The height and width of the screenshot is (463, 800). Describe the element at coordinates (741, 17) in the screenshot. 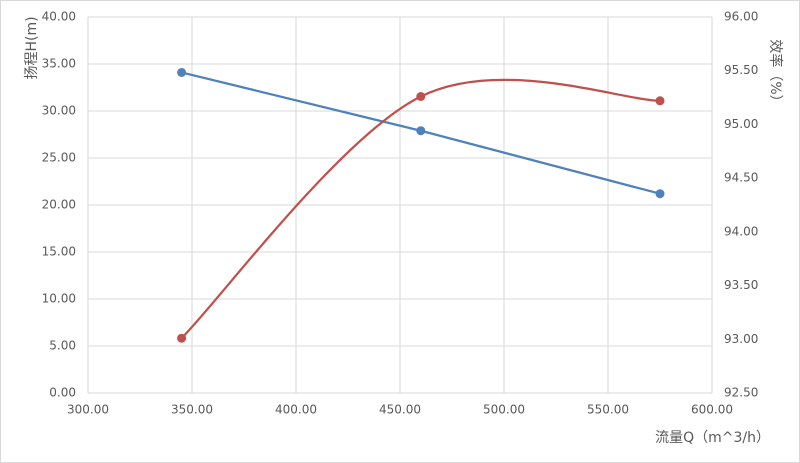

I see `y2-tick-label: 96.00` at that location.